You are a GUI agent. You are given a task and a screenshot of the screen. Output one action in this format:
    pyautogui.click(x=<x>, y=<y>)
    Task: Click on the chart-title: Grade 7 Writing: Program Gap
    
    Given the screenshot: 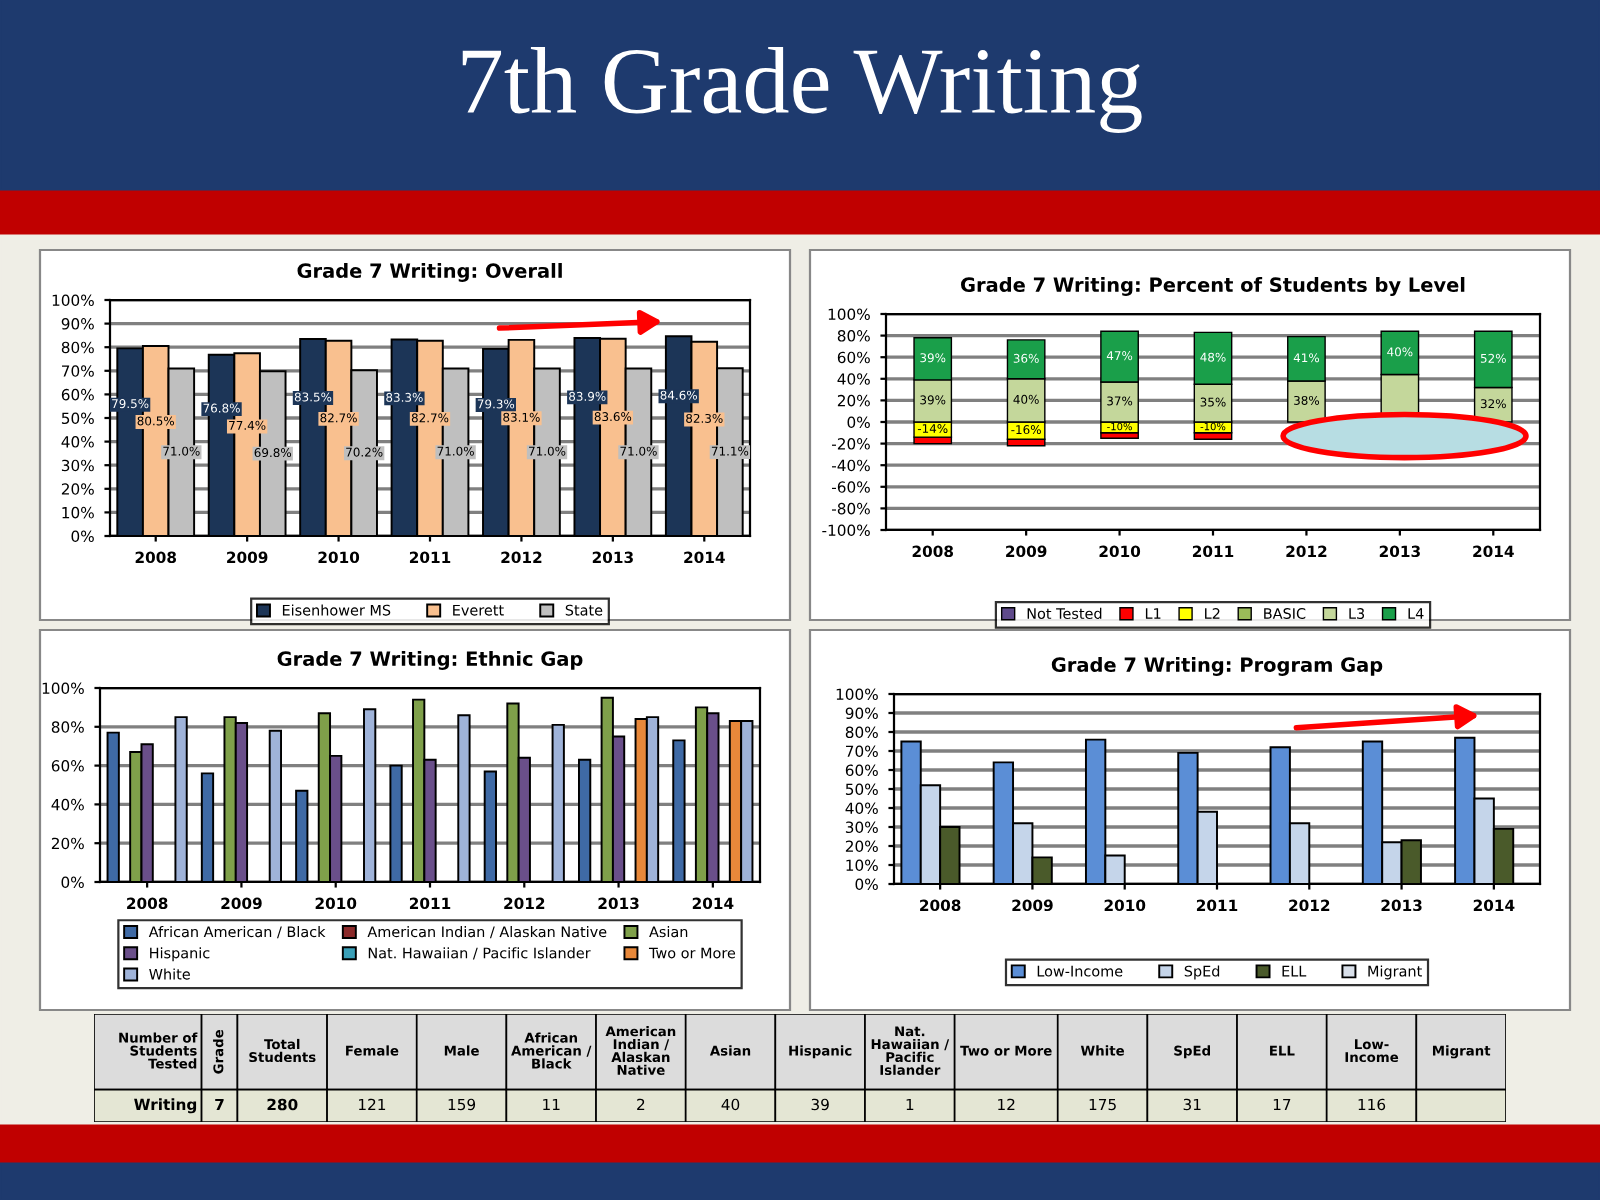 What is the action you would take?
    pyautogui.click(x=1217, y=666)
    